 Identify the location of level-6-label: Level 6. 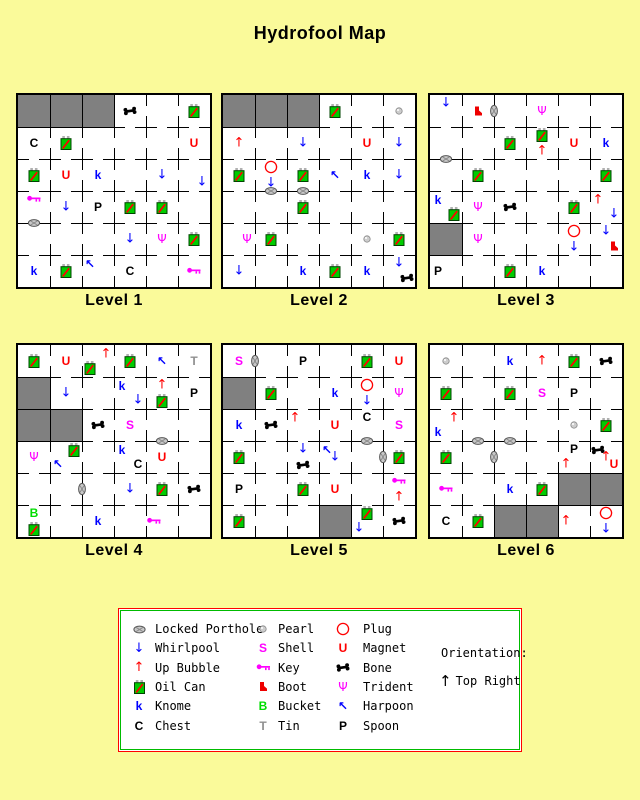
(526, 550).